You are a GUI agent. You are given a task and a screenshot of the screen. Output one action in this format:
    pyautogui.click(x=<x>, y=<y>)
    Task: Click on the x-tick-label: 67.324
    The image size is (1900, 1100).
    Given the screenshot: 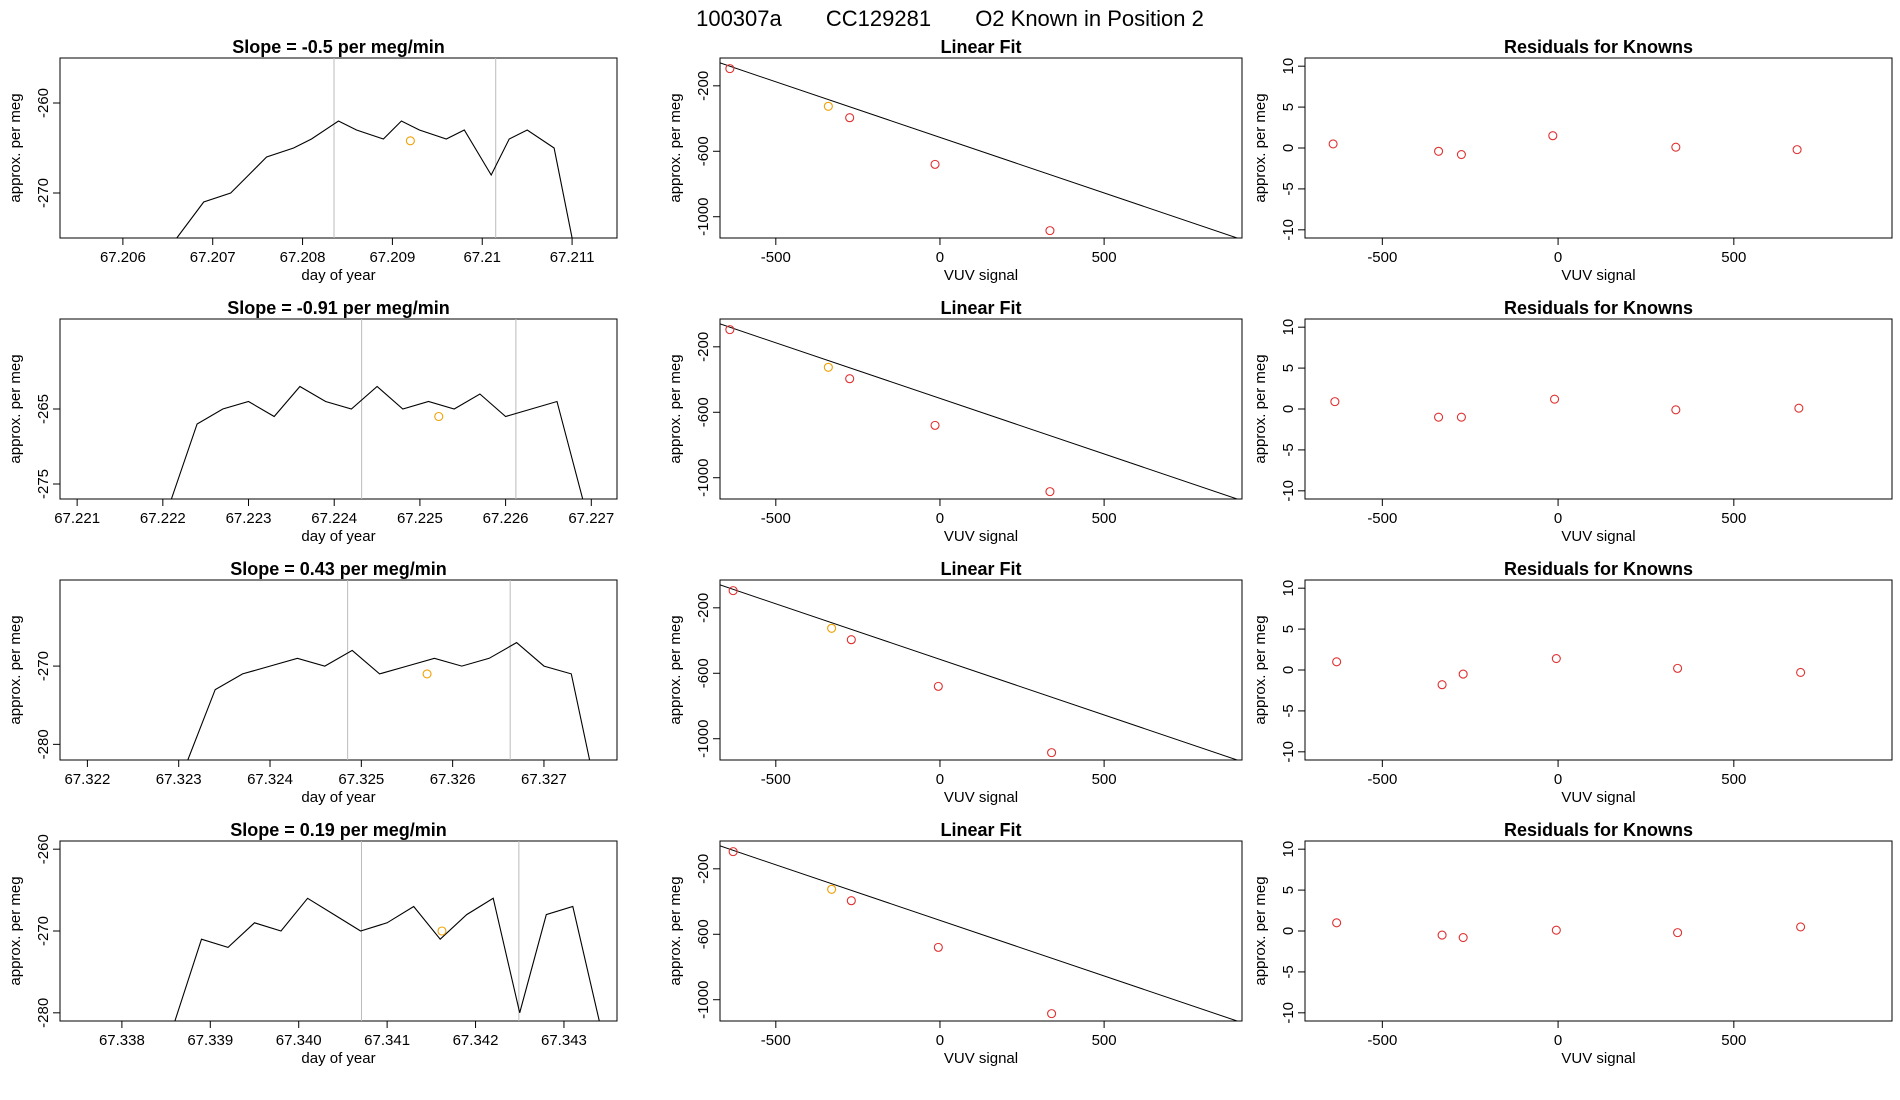 What is the action you would take?
    pyautogui.click(x=270, y=779)
    